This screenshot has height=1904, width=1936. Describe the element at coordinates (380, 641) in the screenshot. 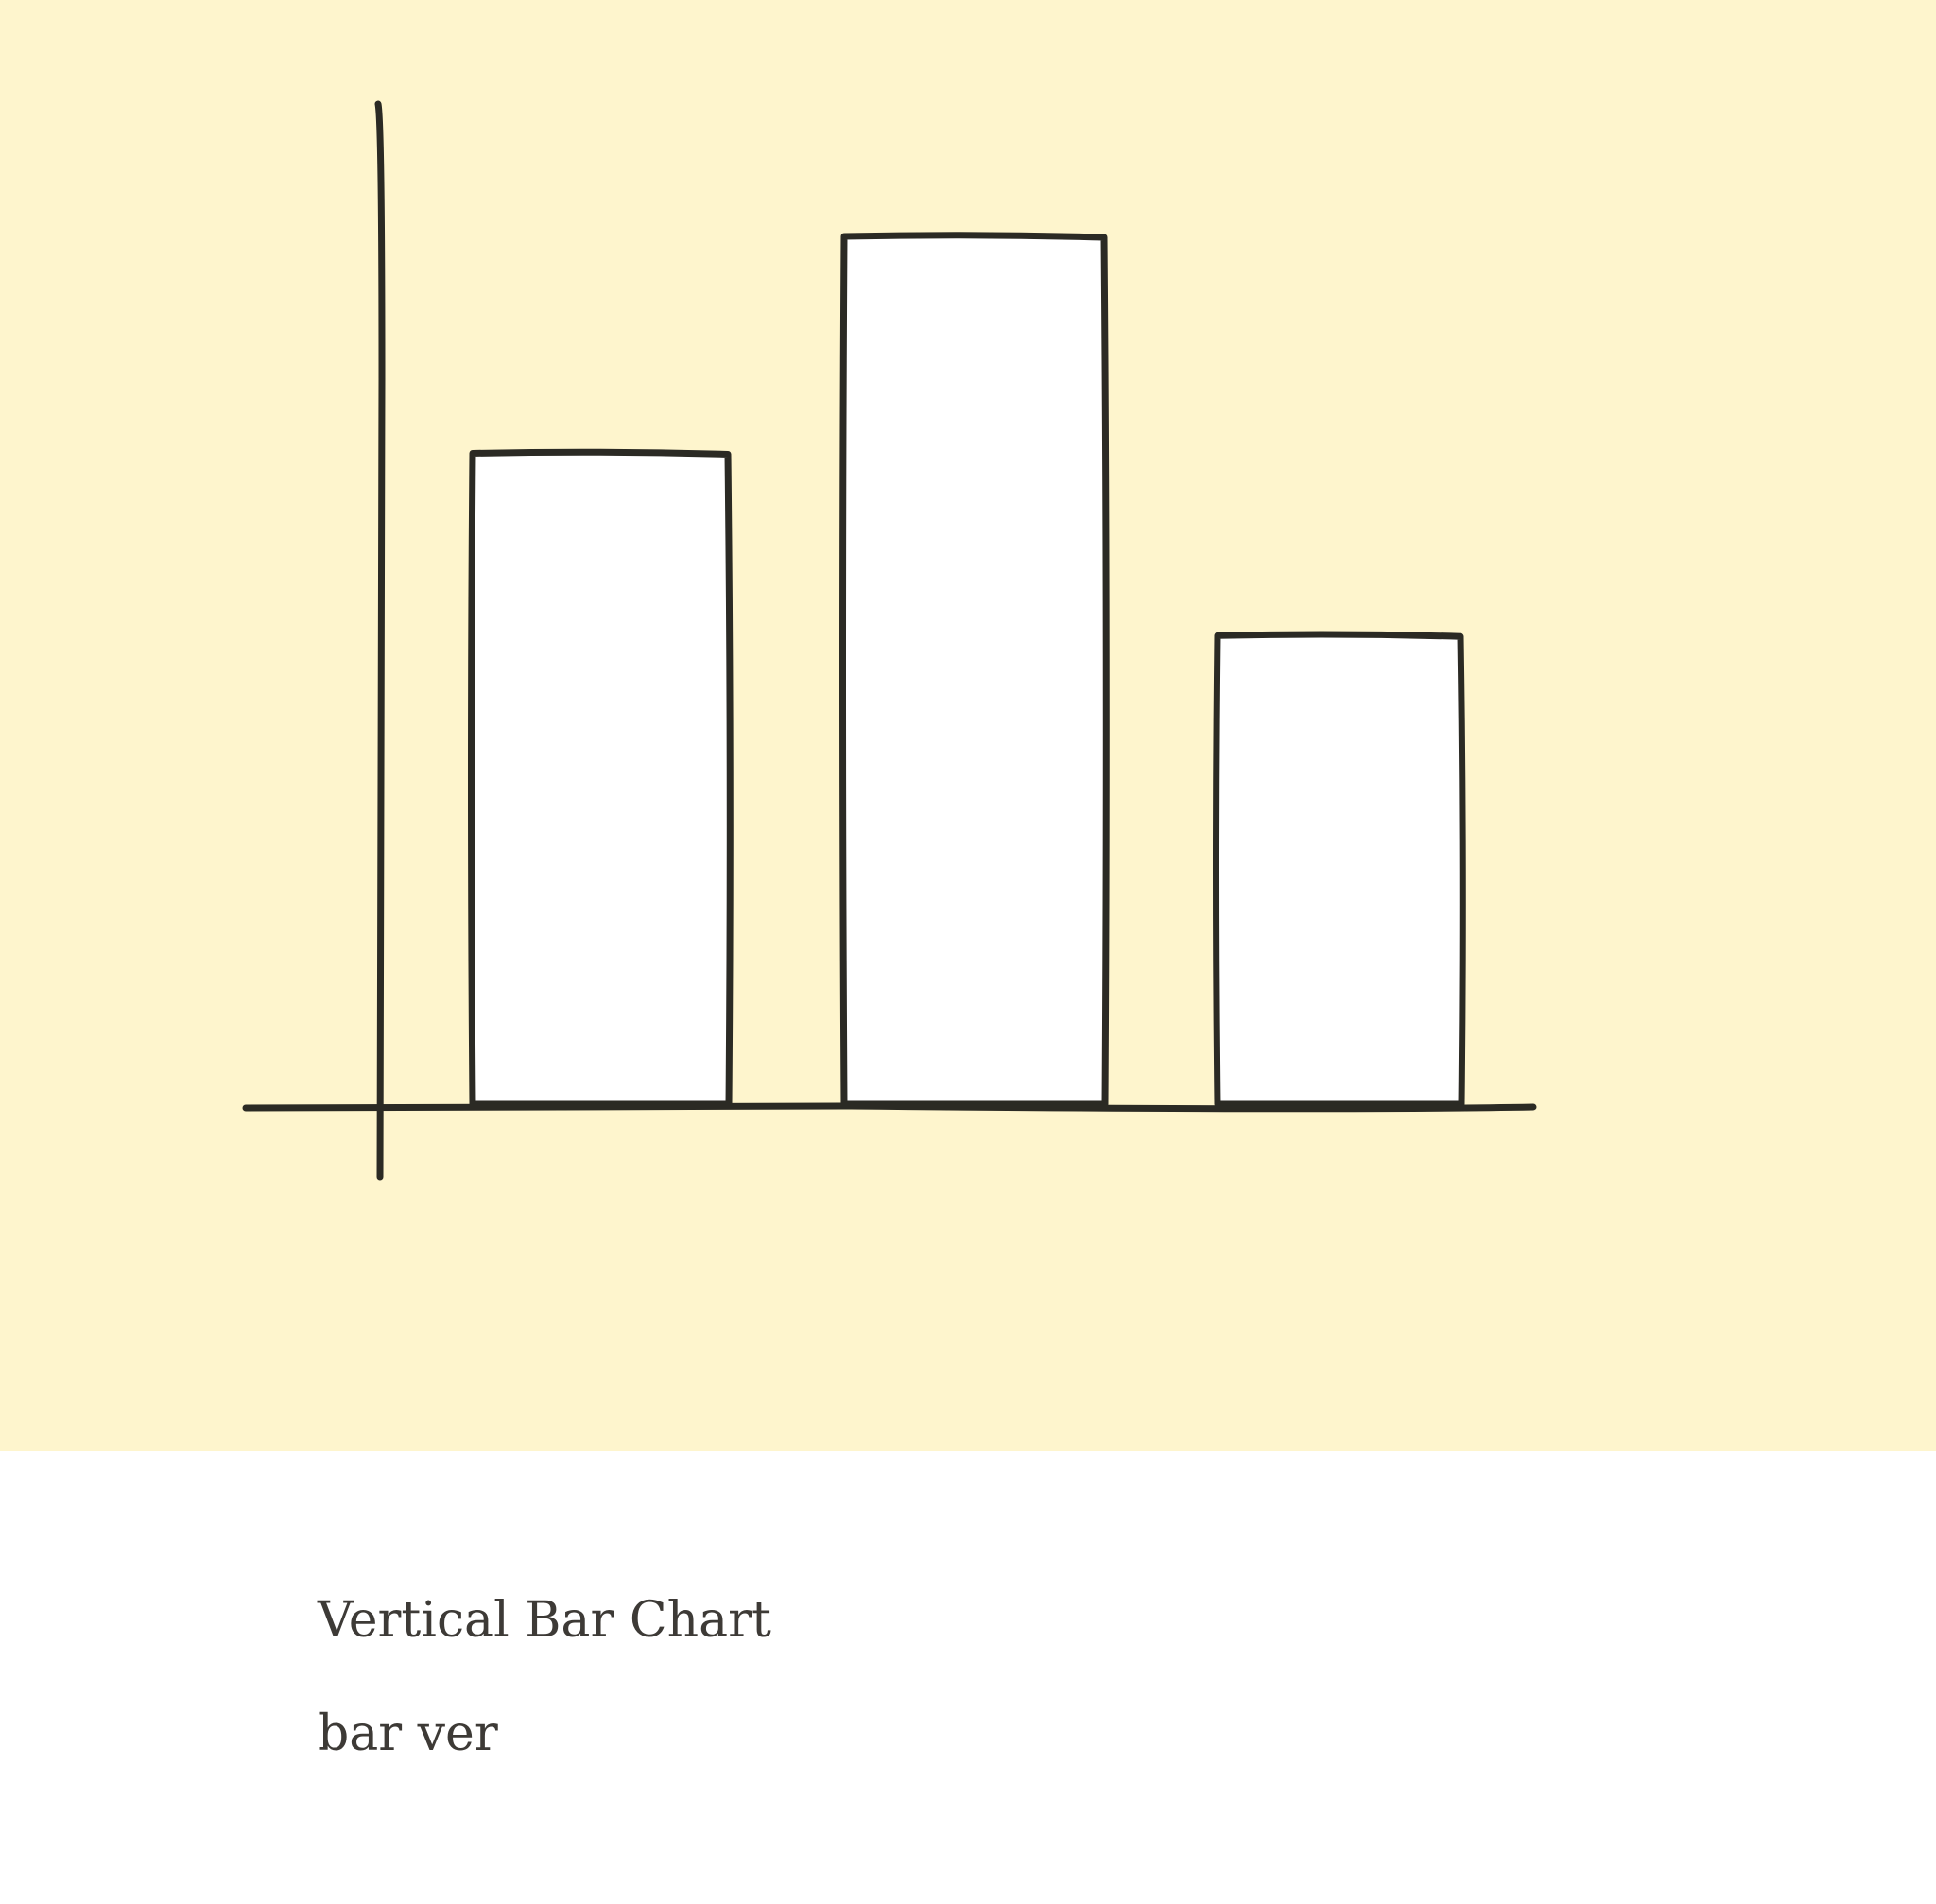

I see `y-axis-line` at that location.